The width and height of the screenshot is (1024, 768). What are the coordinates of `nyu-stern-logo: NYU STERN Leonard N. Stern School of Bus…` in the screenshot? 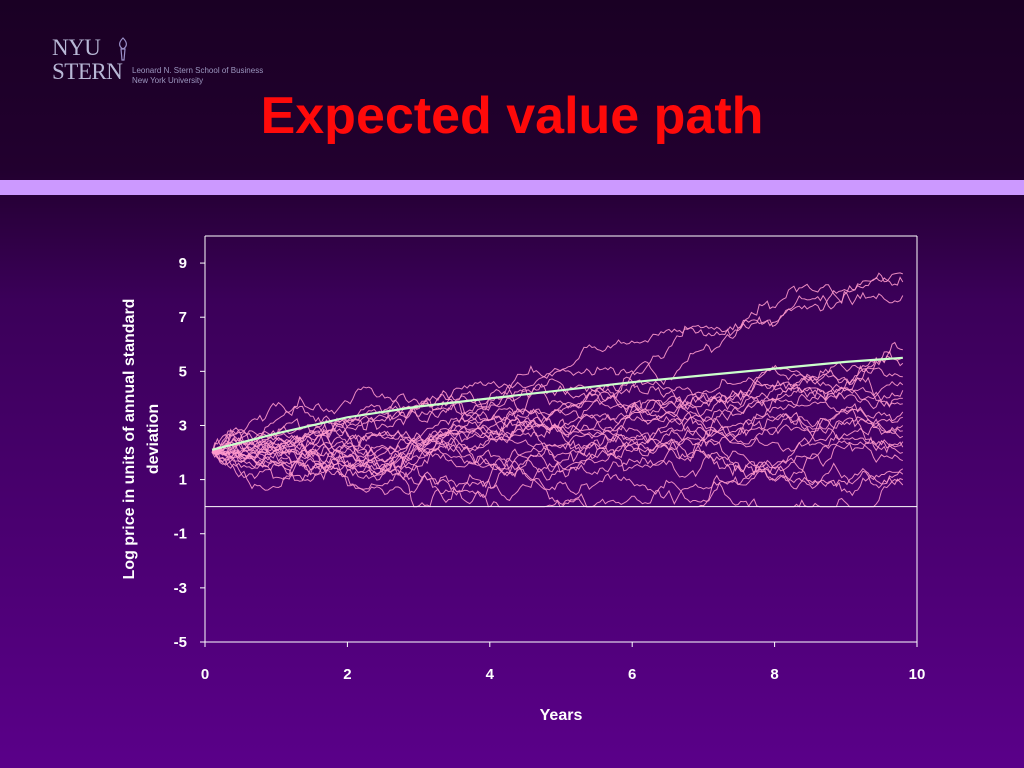 It's located at (172, 62).